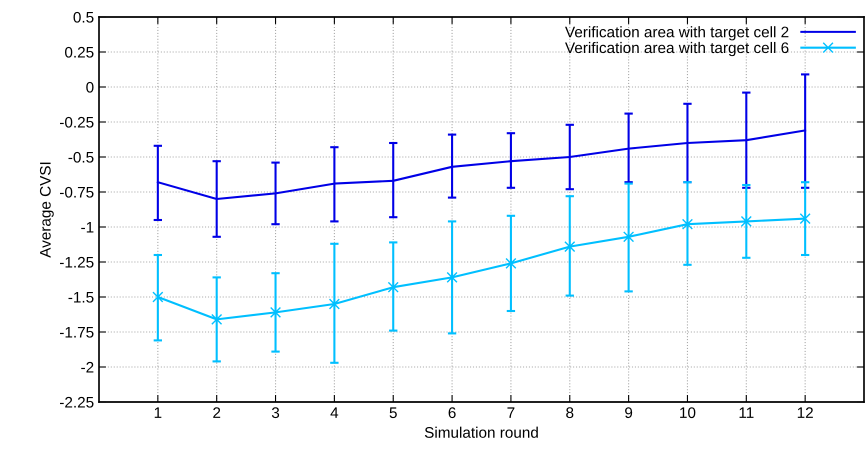 This screenshot has width=865, height=457. I want to click on x-tick-label: 3, so click(276, 412).